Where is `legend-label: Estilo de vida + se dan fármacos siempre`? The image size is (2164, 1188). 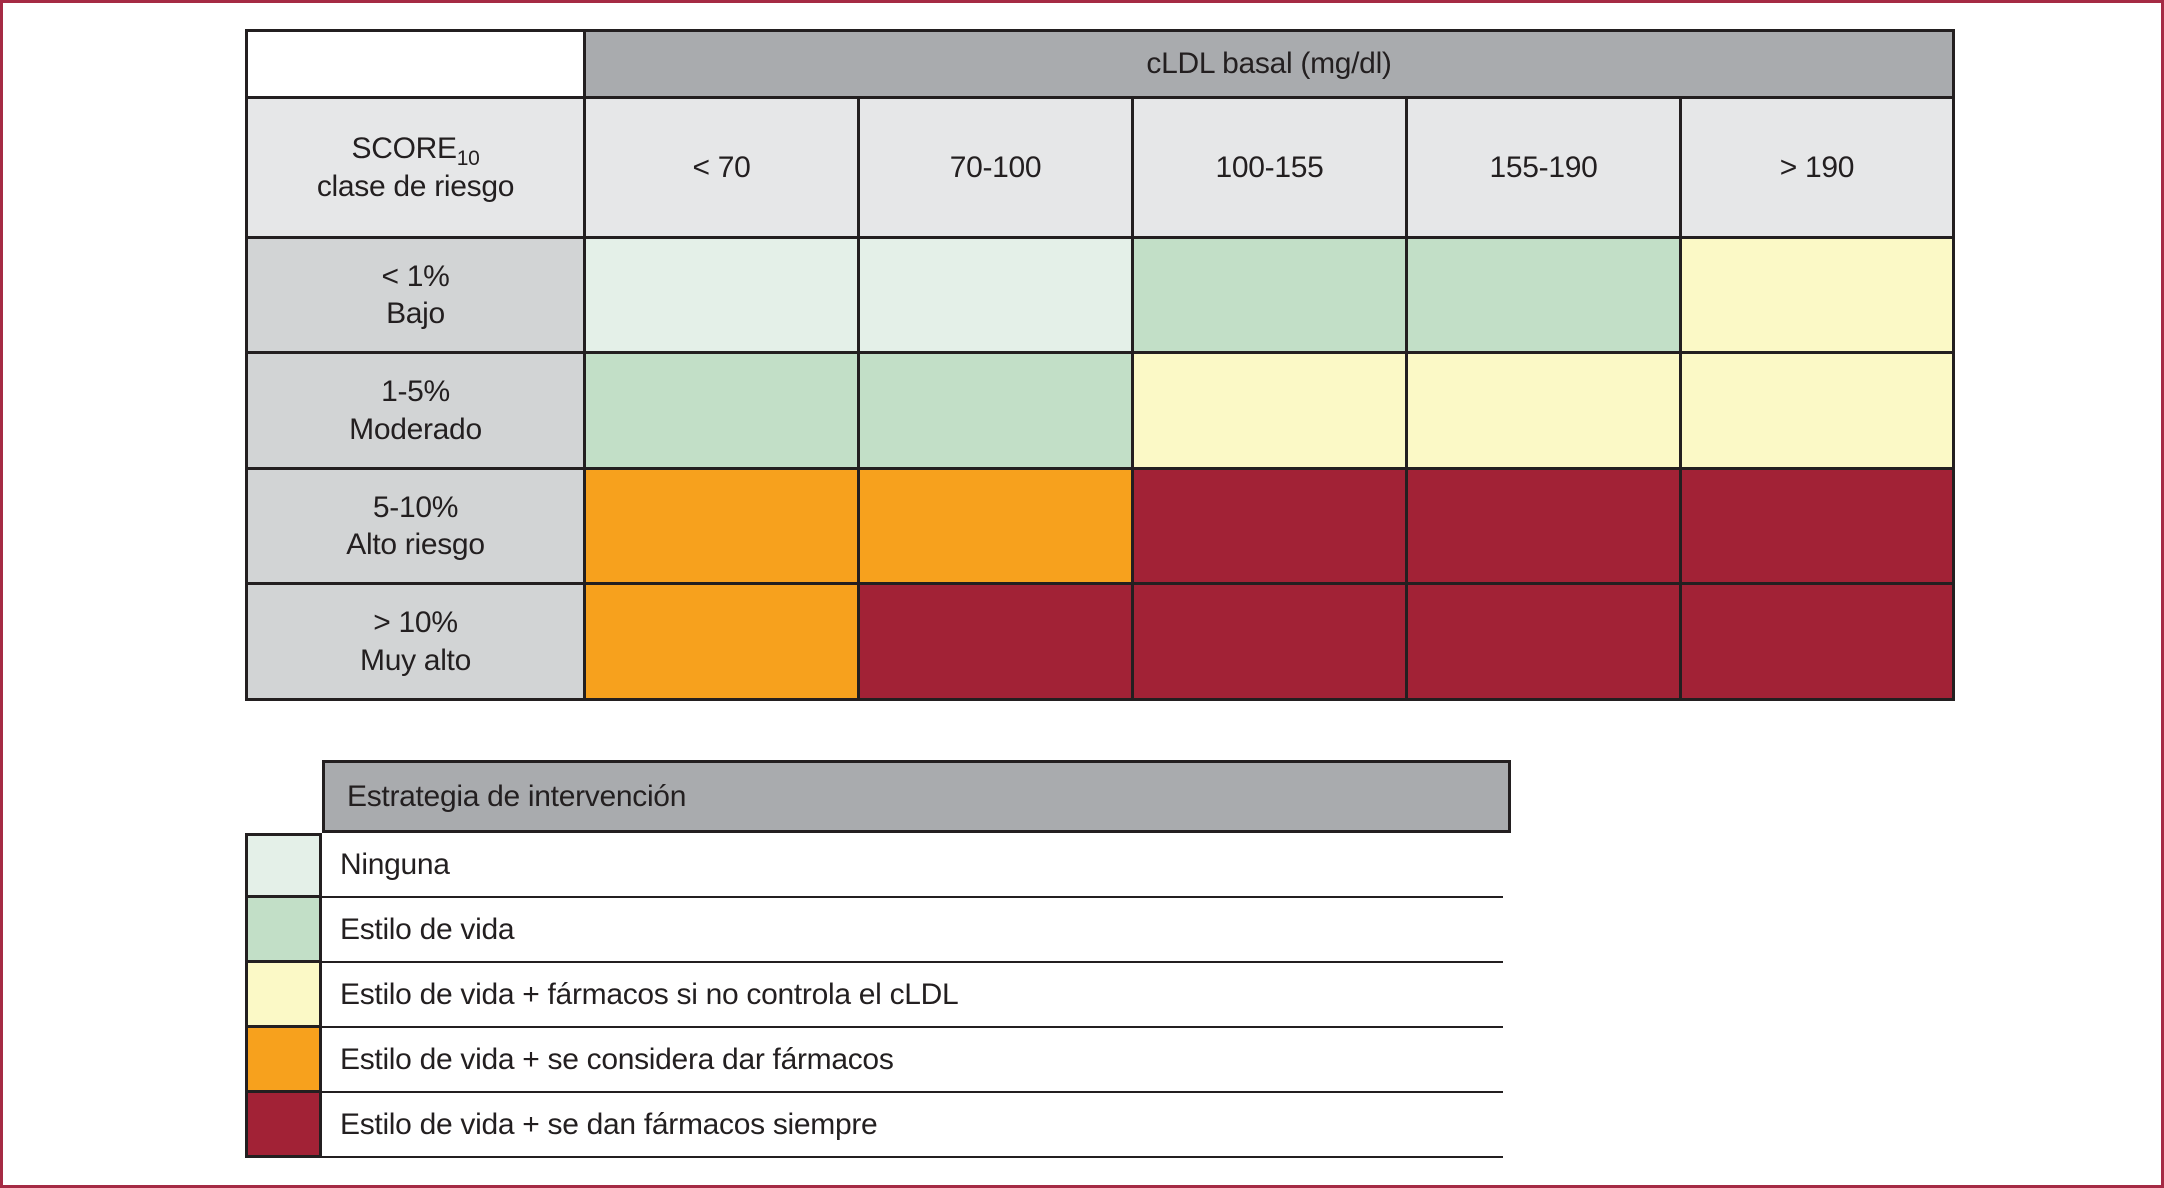
legend-label: Estilo de vida + se dan fármacos siempre is located at coordinates (912, 1125).